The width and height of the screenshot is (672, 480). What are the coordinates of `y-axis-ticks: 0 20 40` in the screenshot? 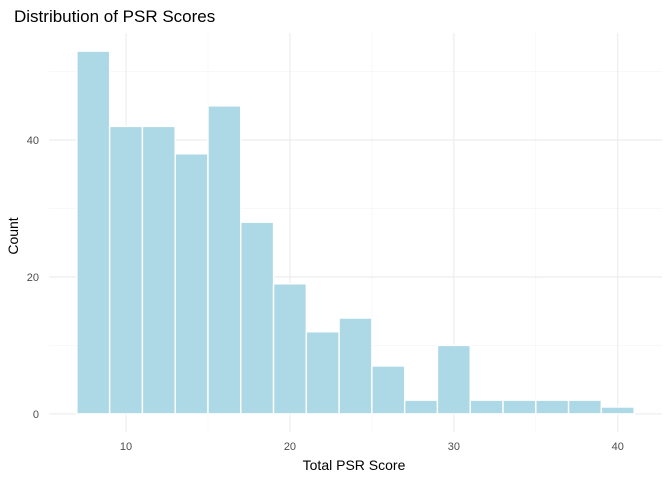 It's located at (33, 278).